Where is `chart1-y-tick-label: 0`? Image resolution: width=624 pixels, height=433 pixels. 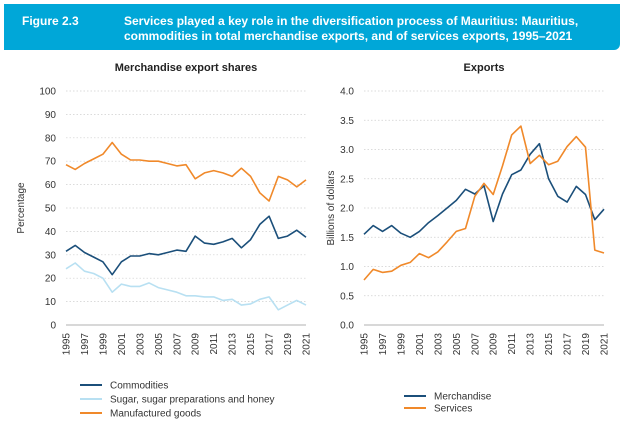
chart1-y-tick-label: 0 is located at coordinates (53, 326).